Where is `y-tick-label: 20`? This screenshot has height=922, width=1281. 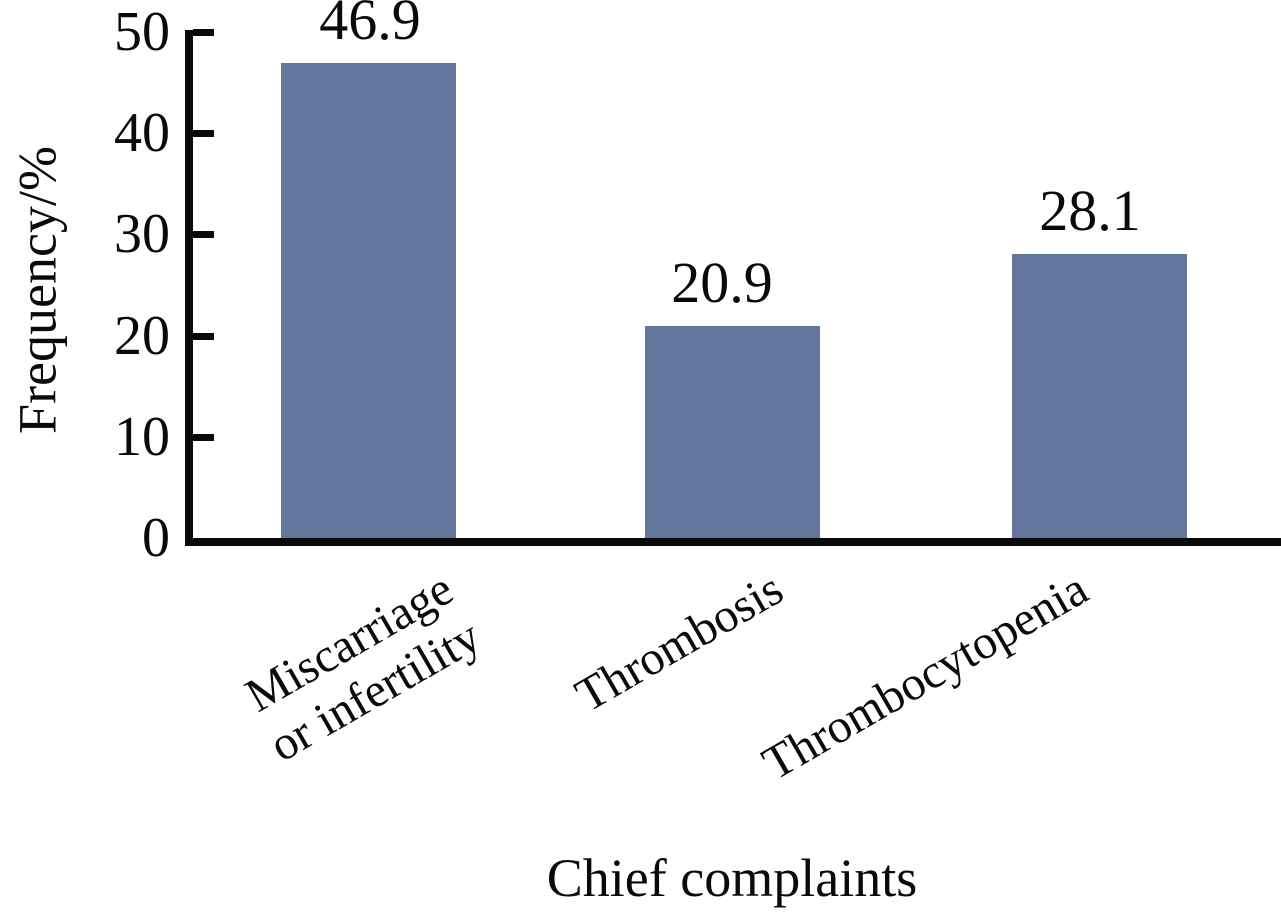 y-tick-label: 20 is located at coordinates (142, 336).